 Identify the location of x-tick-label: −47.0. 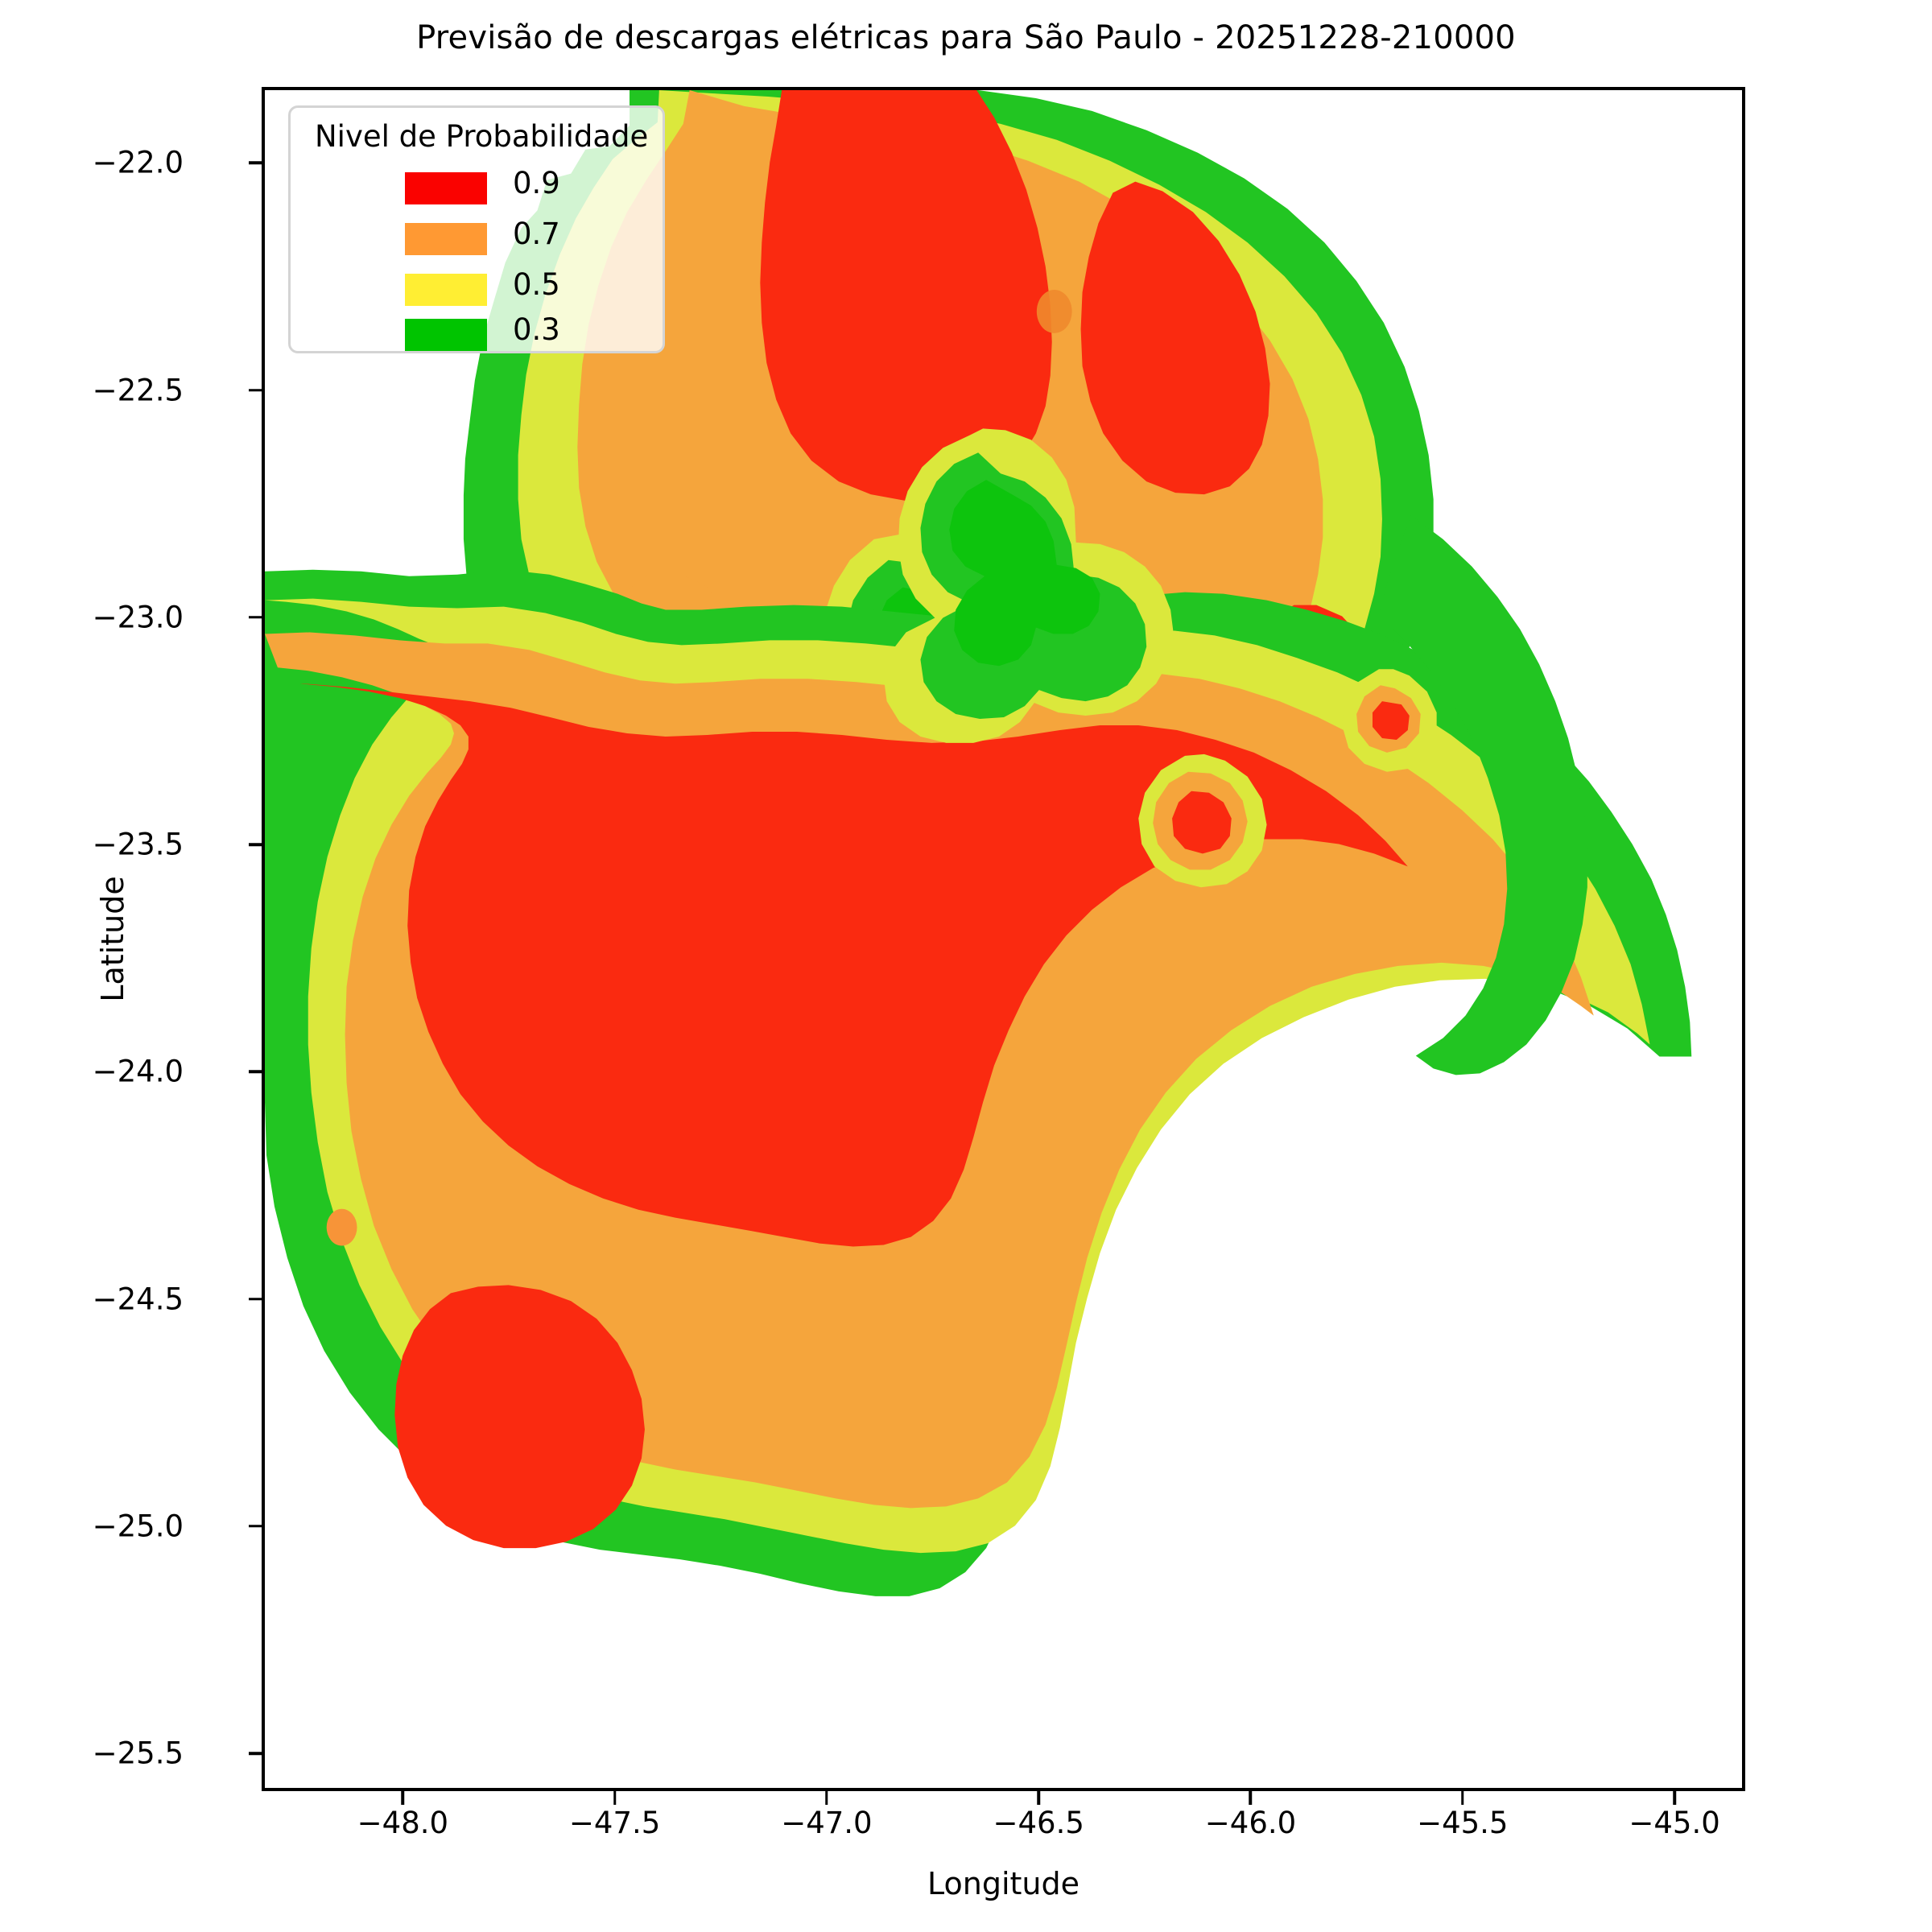
(827, 1823).